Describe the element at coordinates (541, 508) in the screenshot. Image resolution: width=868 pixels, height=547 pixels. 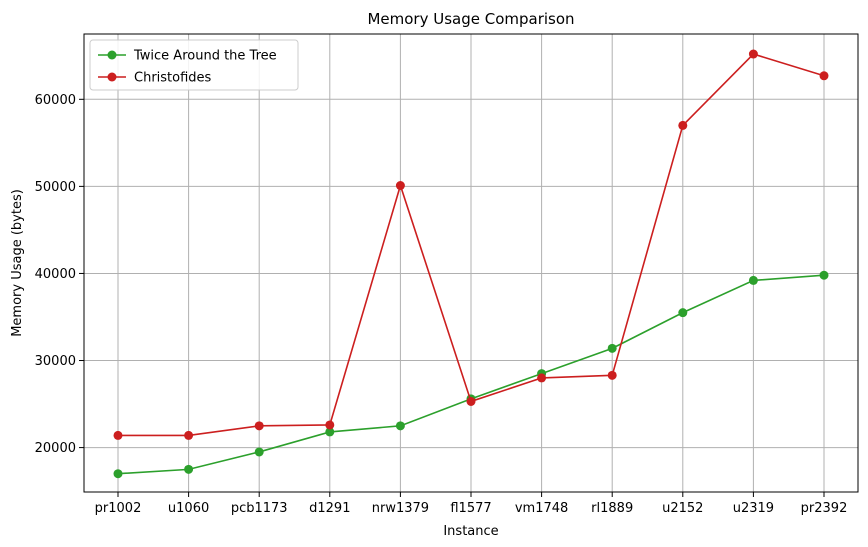
I see `x-tick-label: vm1748` at that location.